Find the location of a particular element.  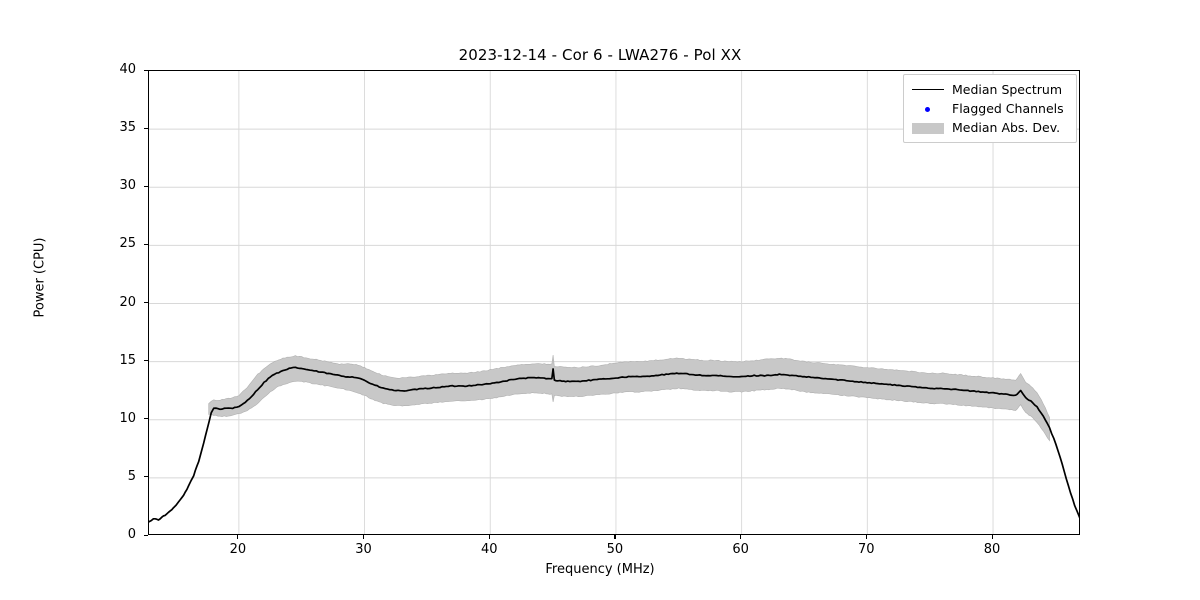

x-tick-label: 30 is located at coordinates (363, 549).